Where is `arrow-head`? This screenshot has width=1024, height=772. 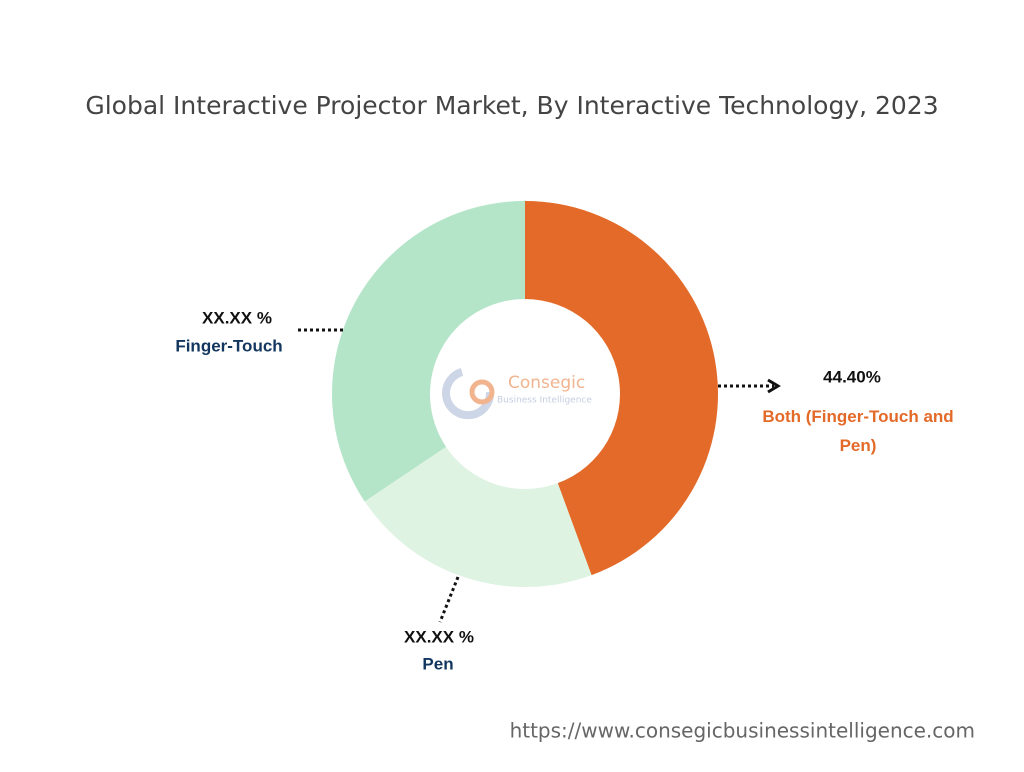
arrow-head is located at coordinates (774, 386).